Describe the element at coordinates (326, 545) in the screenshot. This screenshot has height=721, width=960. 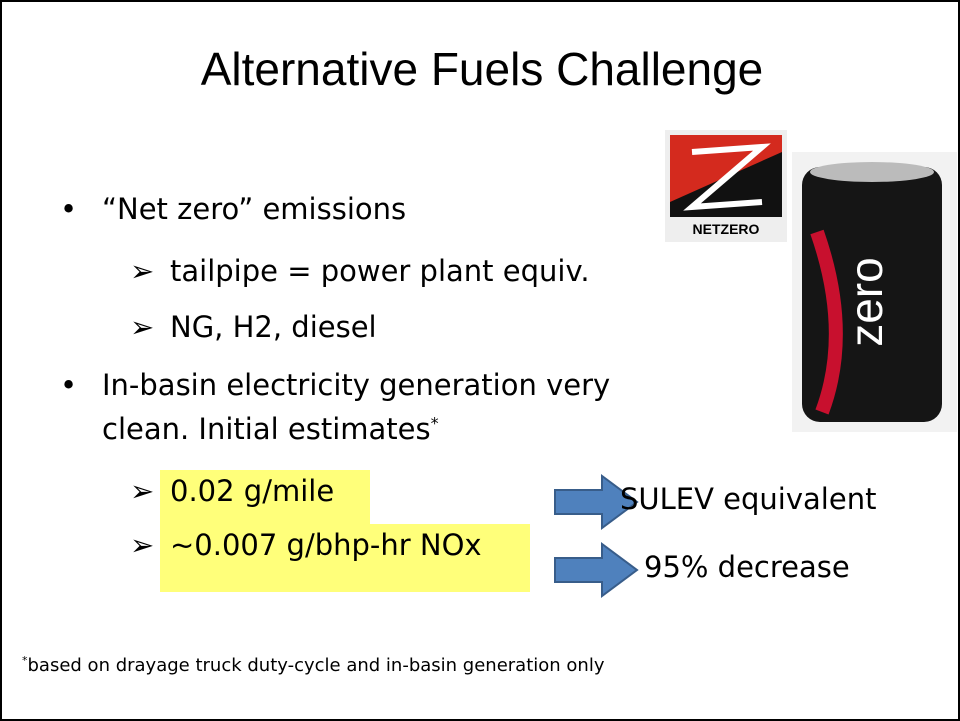
I see `sub-text: ~0.007 g/bhp-hr NOx` at that location.